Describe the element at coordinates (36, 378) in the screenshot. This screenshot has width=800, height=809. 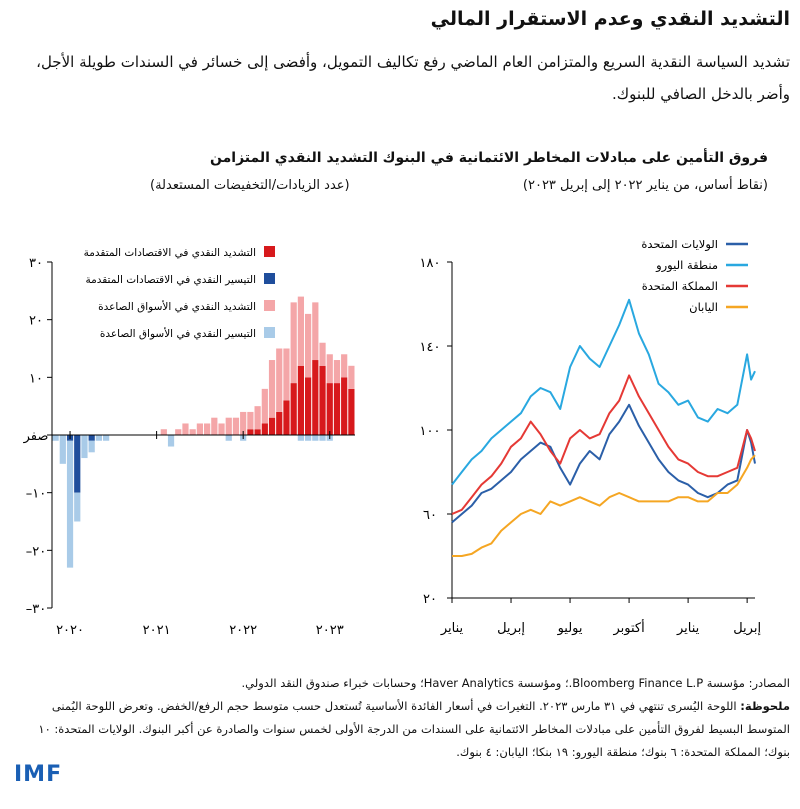
I see `y-tick-label: ١٠` at that location.